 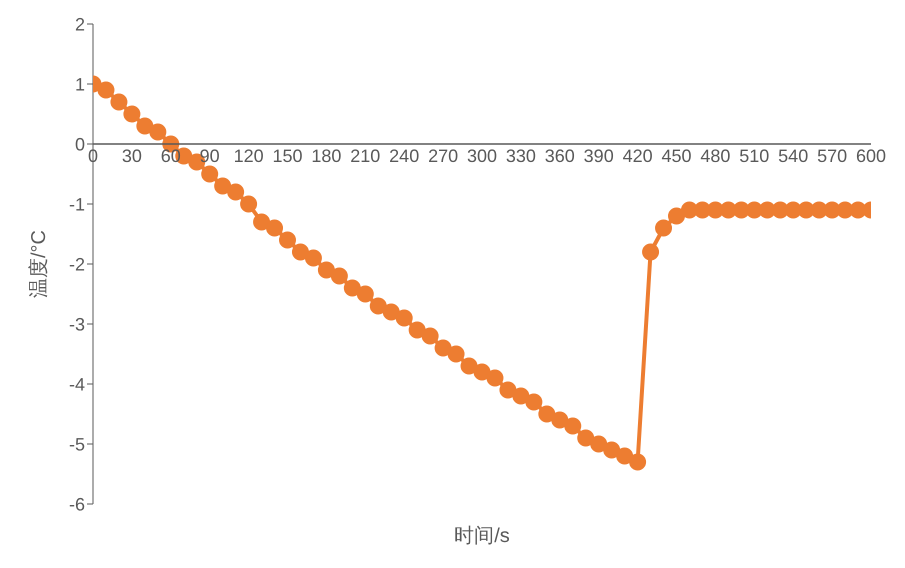 What do you see at coordinates (287, 156) in the screenshot?
I see `x-tick-label: 150` at bounding box center [287, 156].